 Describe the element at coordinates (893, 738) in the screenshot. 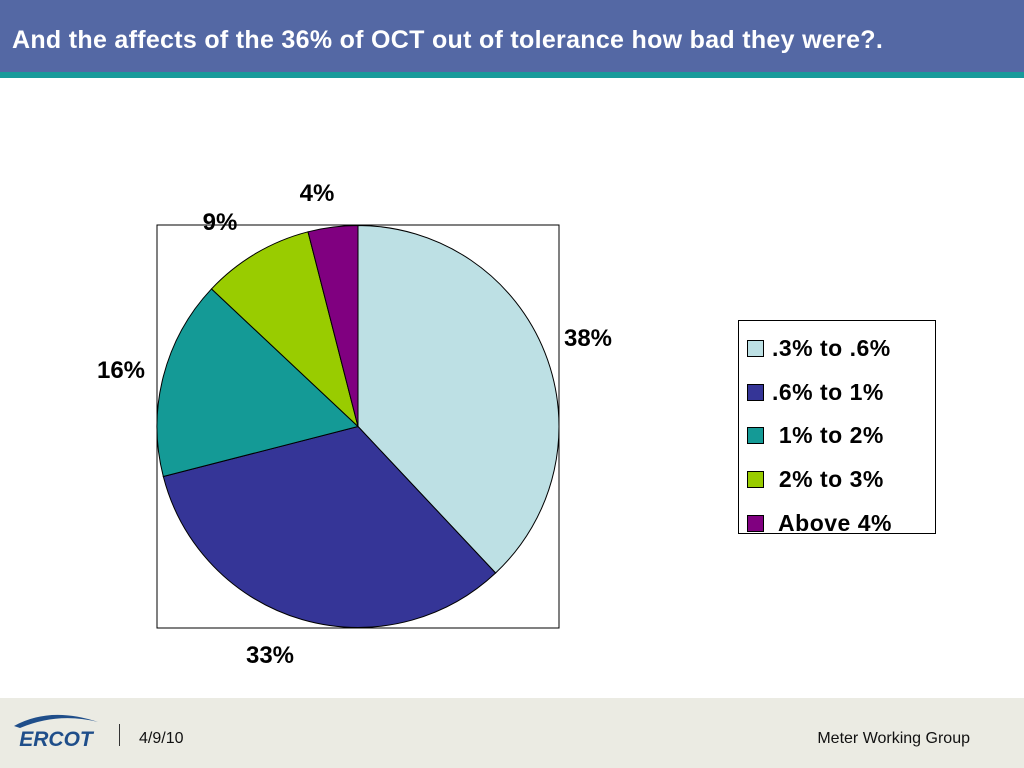

I see `footer-group-name: Meter Working Group` at that location.